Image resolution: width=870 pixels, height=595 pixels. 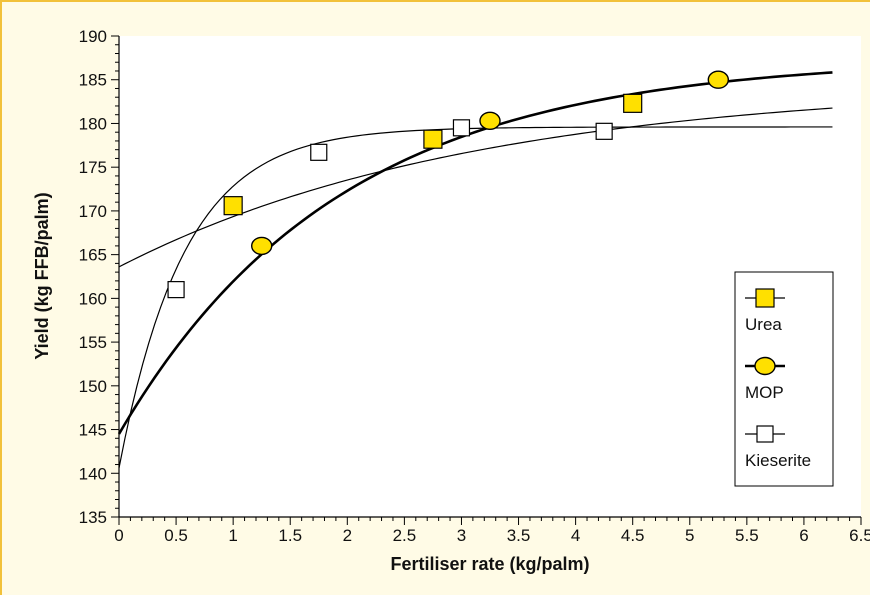 What do you see at coordinates (118, 535) in the screenshot?
I see `x-tick-label: 0` at bounding box center [118, 535].